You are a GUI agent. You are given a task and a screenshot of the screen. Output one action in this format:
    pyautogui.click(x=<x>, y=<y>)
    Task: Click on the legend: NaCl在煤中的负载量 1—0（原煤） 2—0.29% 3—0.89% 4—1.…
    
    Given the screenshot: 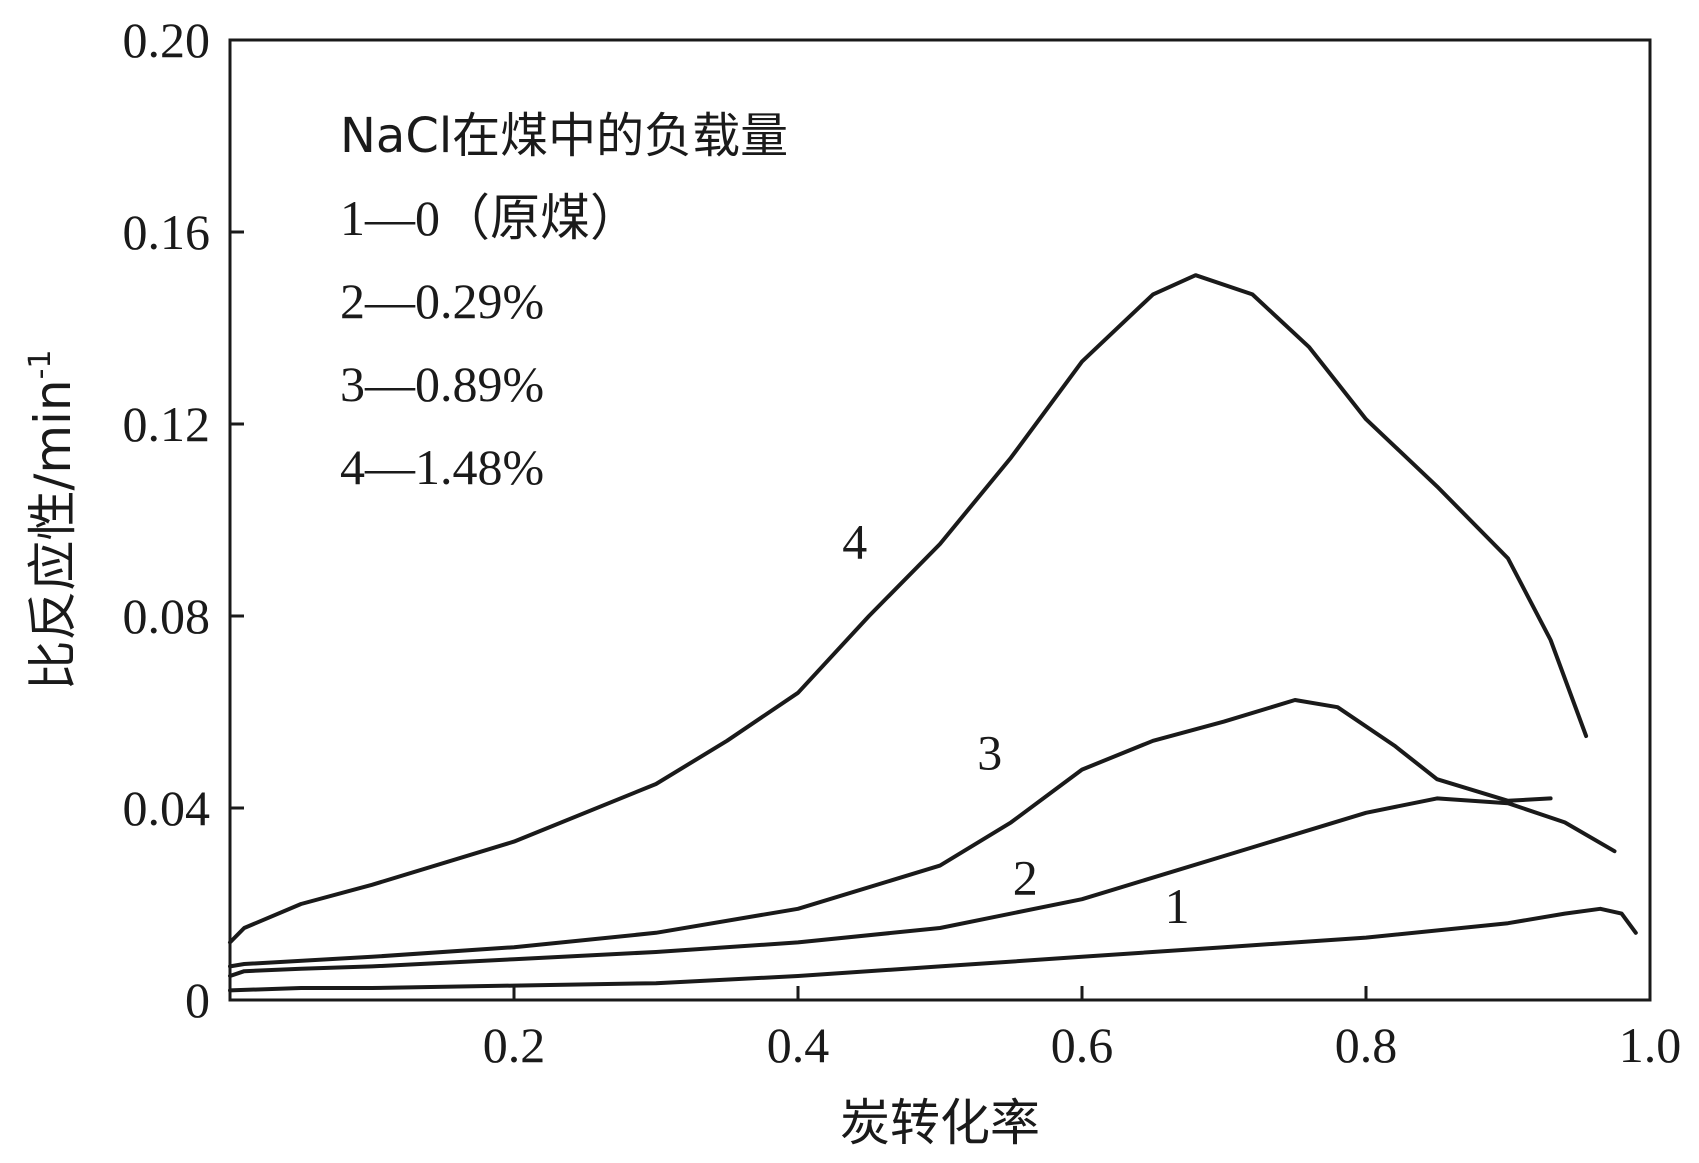 What is the action you would take?
    pyautogui.click(x=564, y=301)
    